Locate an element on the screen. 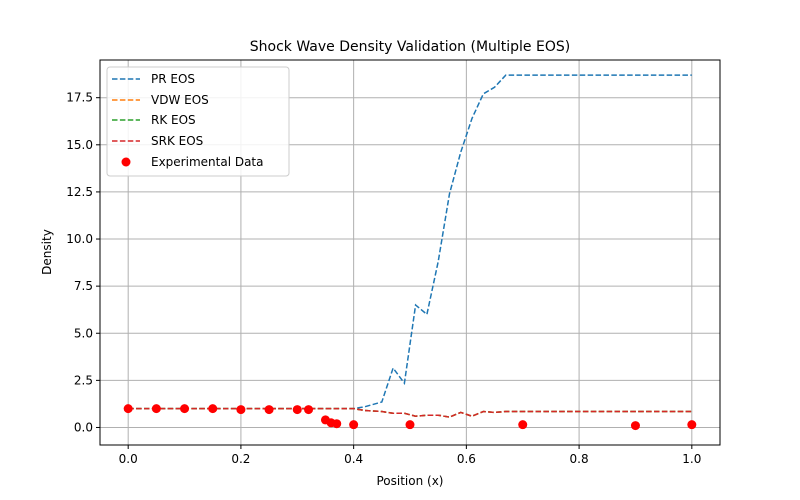 Image resolution: width=800 pixels, height=500 pixels. y-axis-label: Density is located at coordinates (47, 252).